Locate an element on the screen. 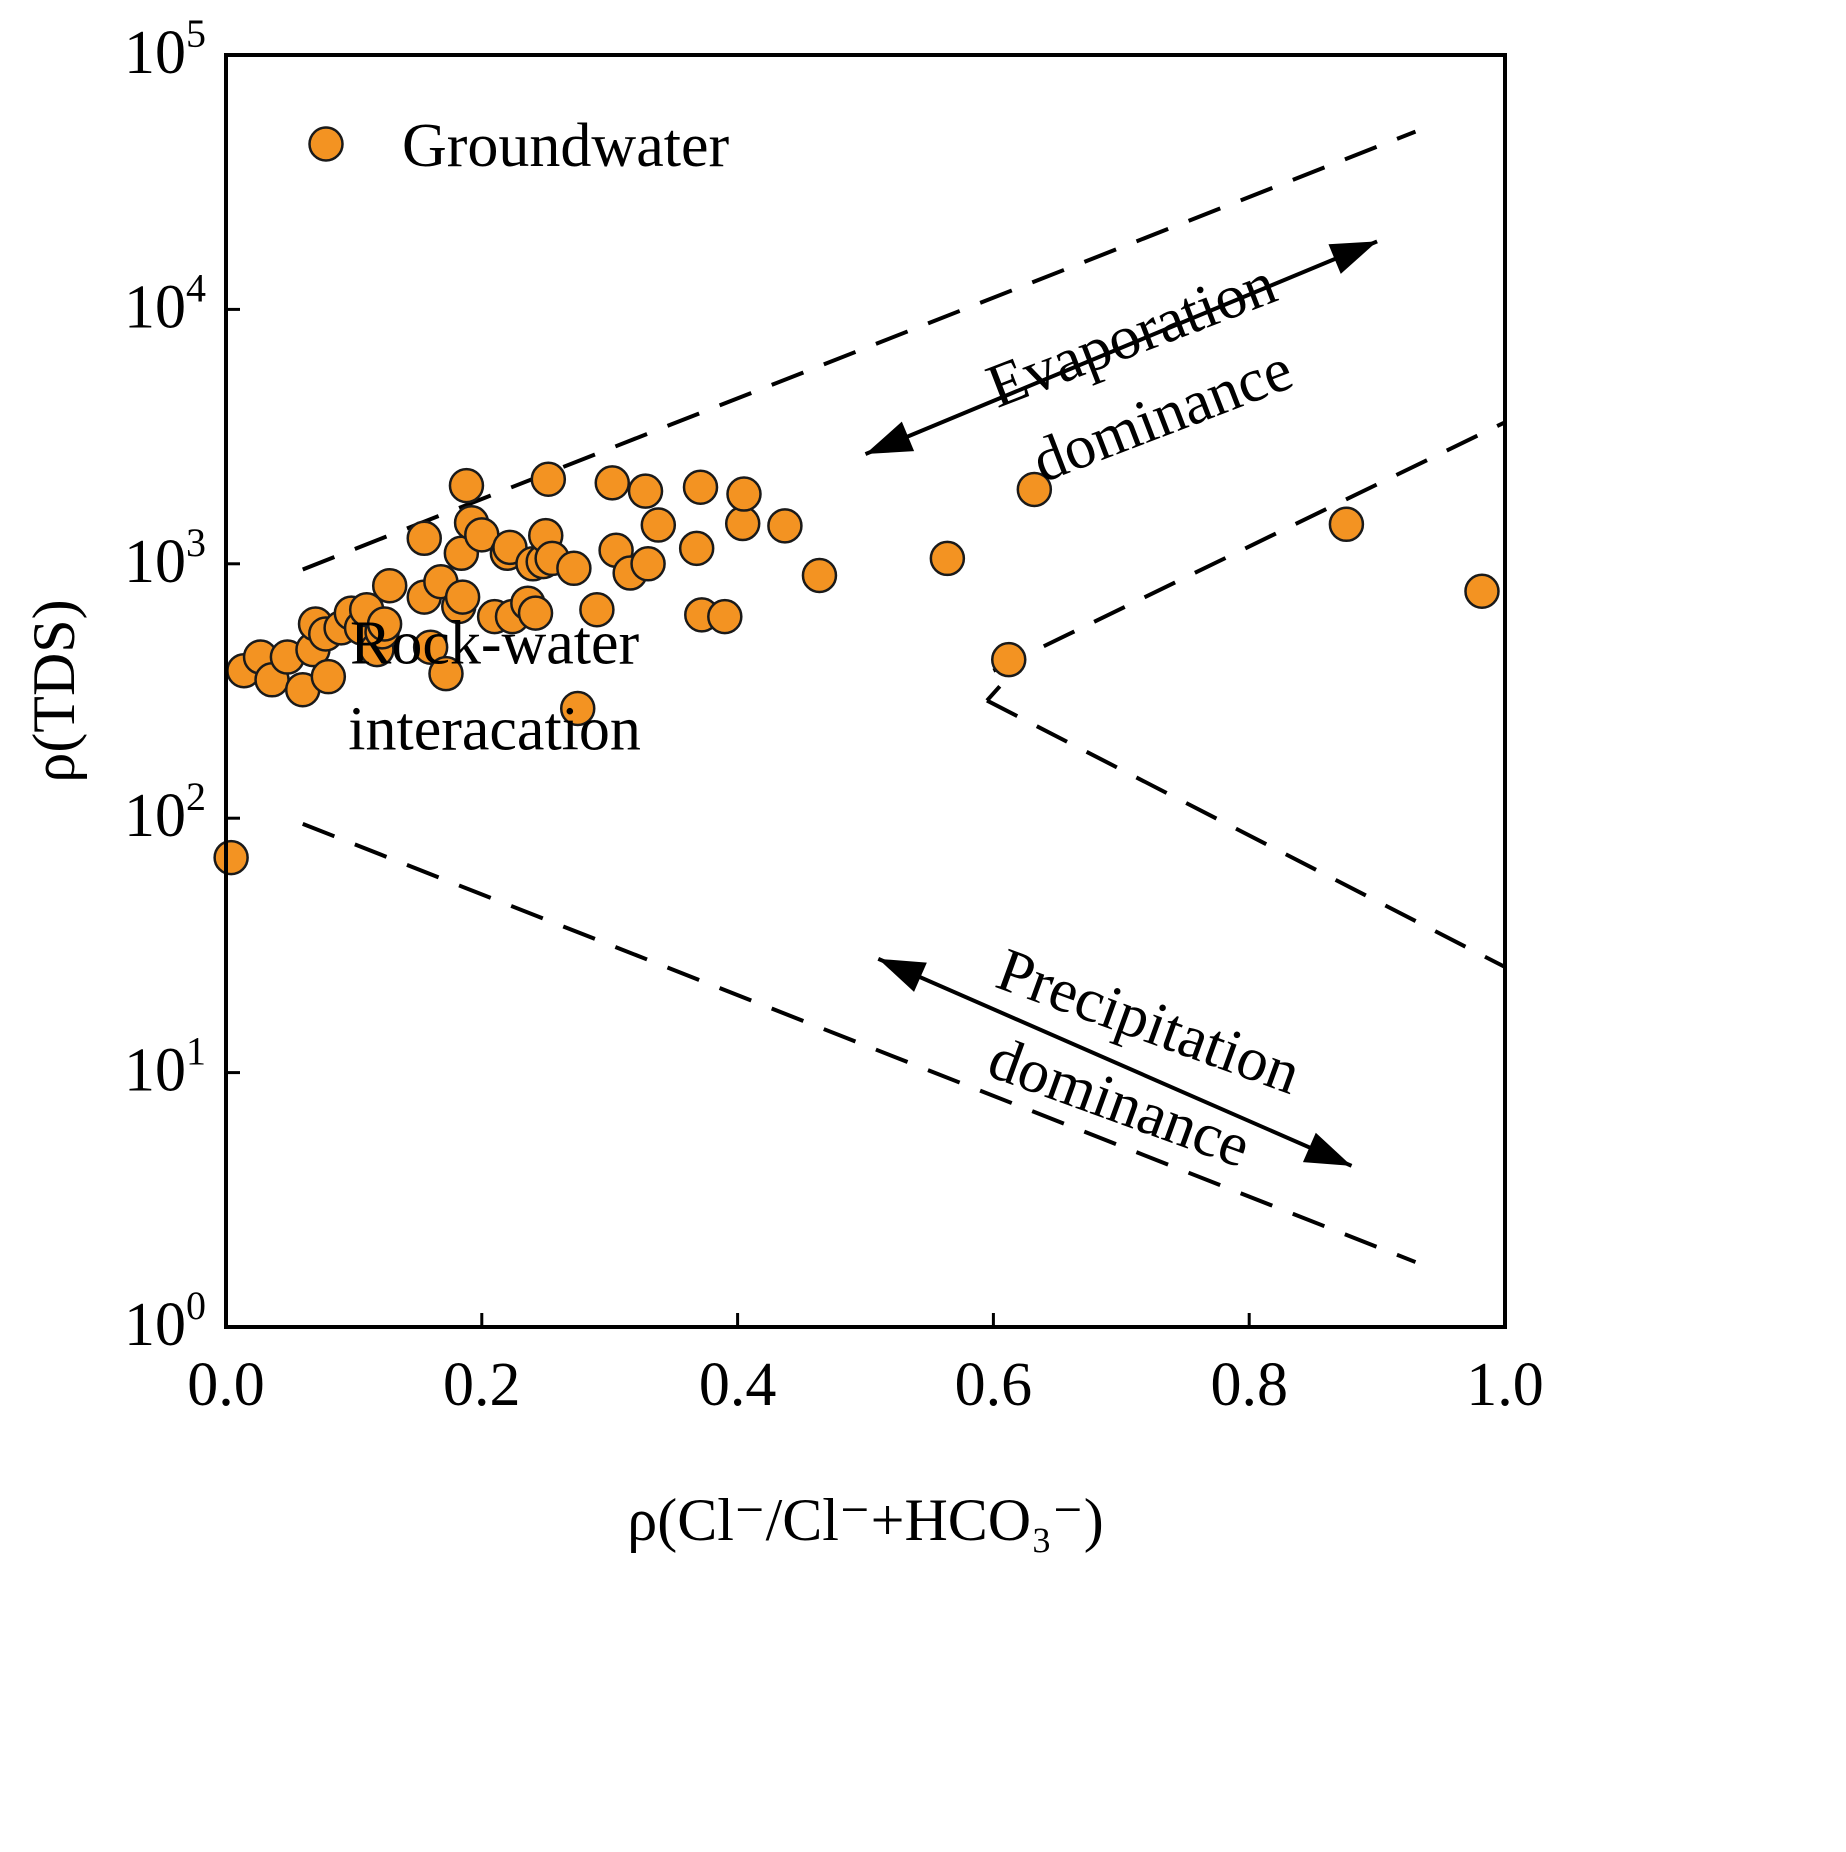 The height and width of the screenshot is (1852, 1846). legend: Groundwater is located at coordinates (518, 146).